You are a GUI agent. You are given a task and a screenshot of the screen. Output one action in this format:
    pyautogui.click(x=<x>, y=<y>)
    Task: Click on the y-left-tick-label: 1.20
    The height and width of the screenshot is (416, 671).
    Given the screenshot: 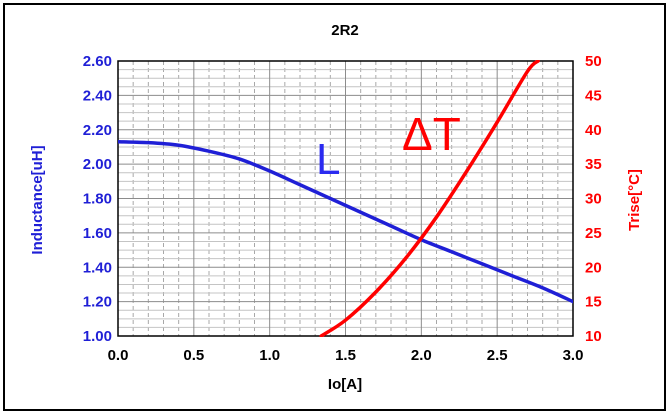 What is the action you would take?
    pyautogui.click(x=97, y=302)
    